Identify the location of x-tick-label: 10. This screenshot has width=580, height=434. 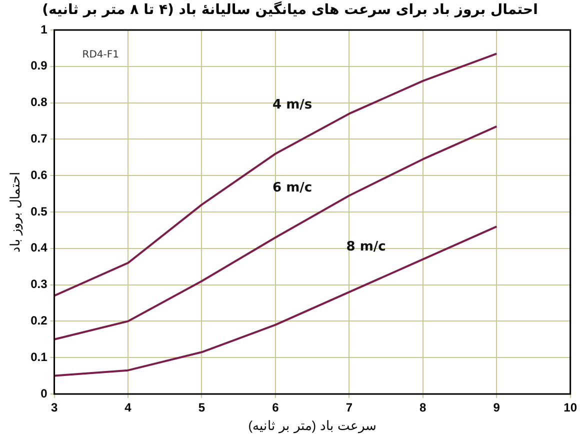
(571, 407).